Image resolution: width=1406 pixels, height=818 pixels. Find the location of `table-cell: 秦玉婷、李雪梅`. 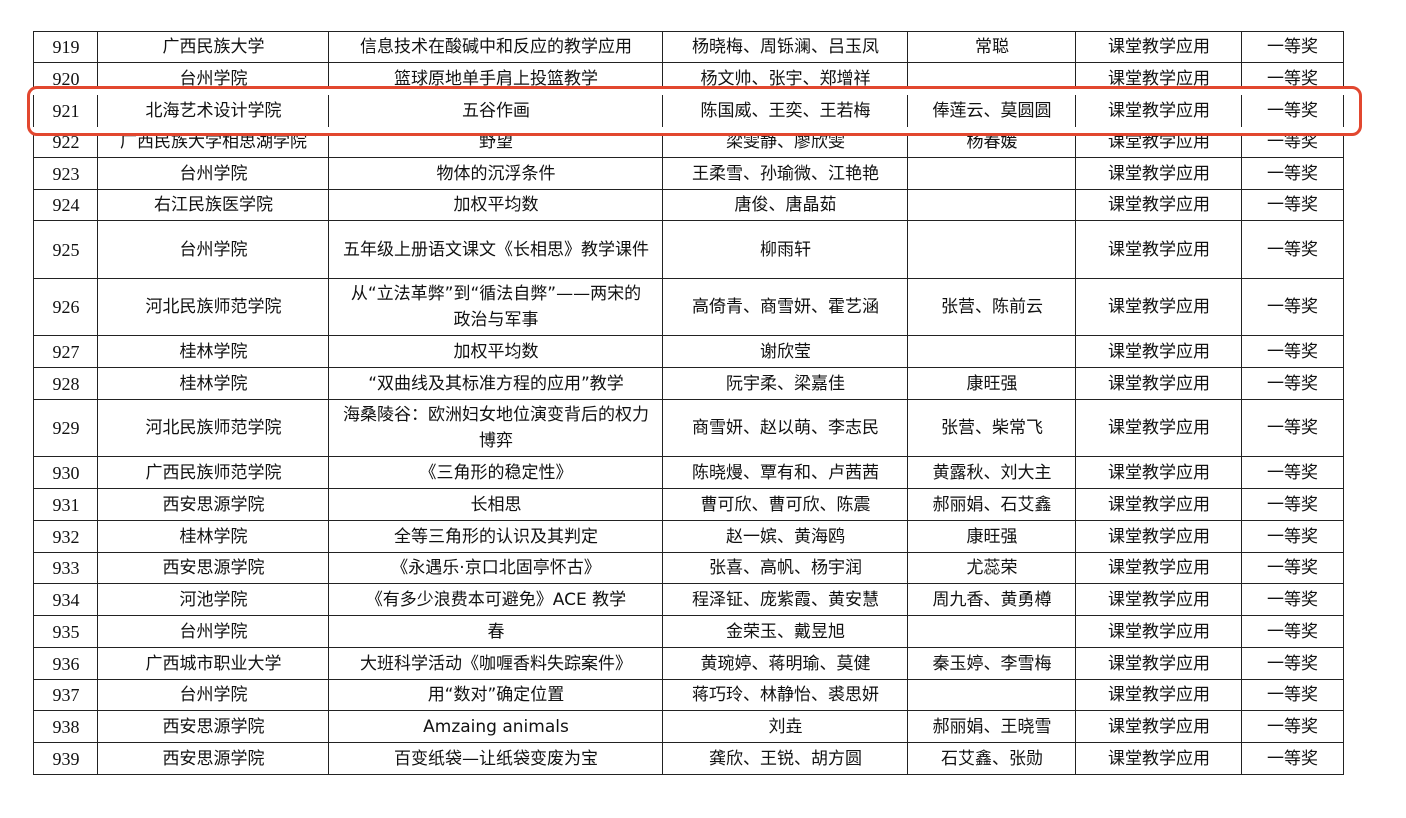

table-cell: 秦玉婷、李雪梅 is located at coordinates (991, 663).